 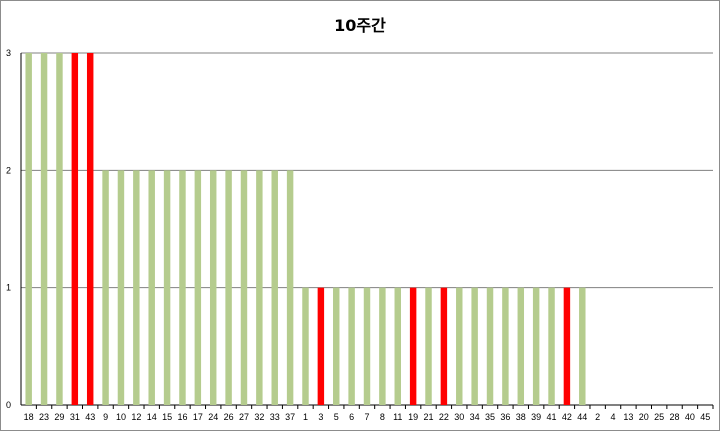 What do you see at coordinates (290, 417) in the screenshot?
I see `x-tick-label-37: 37` at bounding box center [290, 417].